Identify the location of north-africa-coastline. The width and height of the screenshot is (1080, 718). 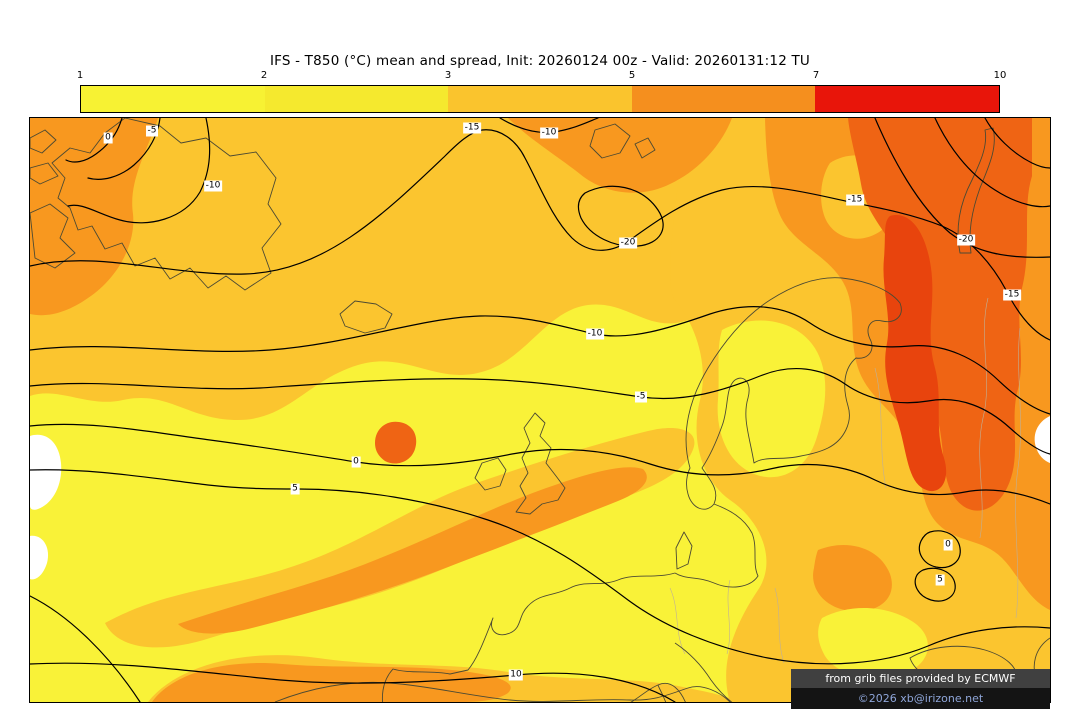
(502, 691).